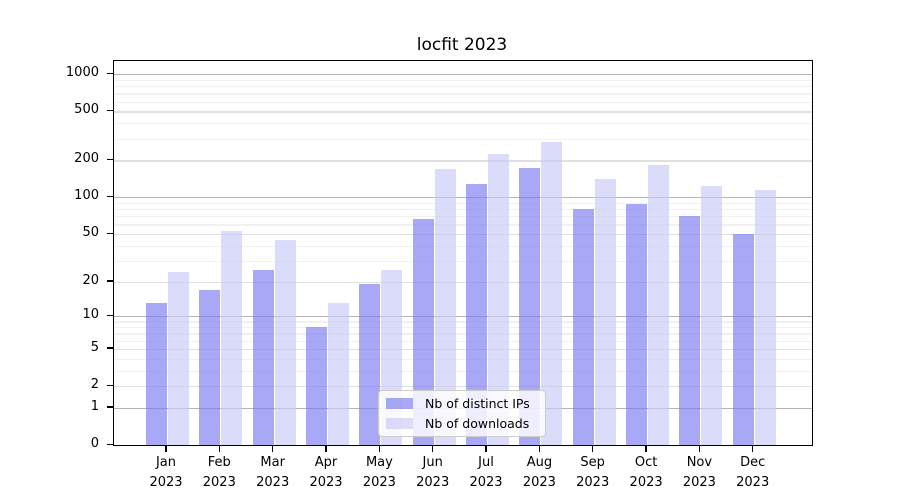  I want to click on y-tick-label: 0, so click(94, 443).